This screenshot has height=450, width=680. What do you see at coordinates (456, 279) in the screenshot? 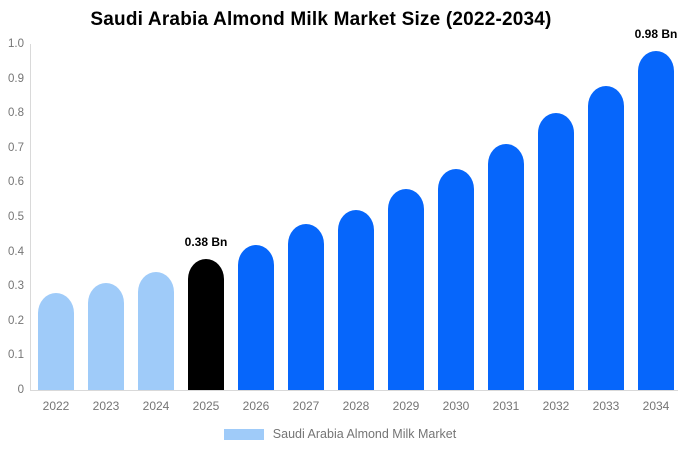
I see `bar-2030` at bounding box center [456, 279].